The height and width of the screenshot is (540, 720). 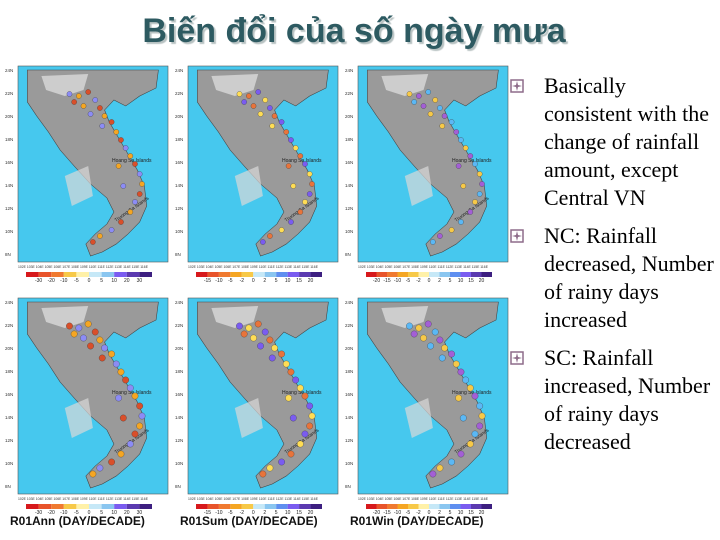 What do you see at coordinates (93, 395) in the screenshot?
I see `land-area` at bounding box center [93, 395].